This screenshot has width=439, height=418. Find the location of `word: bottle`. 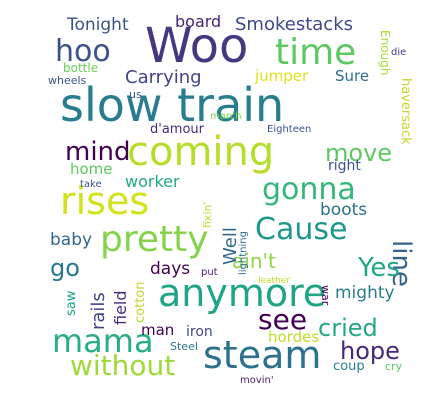

word: bottle is located at coordinates (80, 68).